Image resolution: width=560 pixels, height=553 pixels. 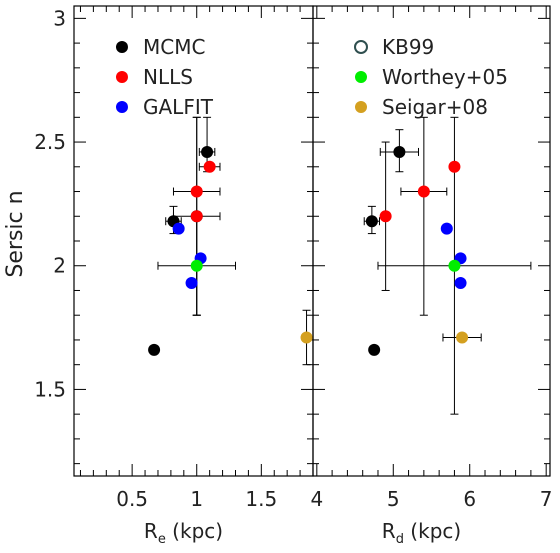 I want to click on x-tick-label: 7, so click(x=546, y=499).